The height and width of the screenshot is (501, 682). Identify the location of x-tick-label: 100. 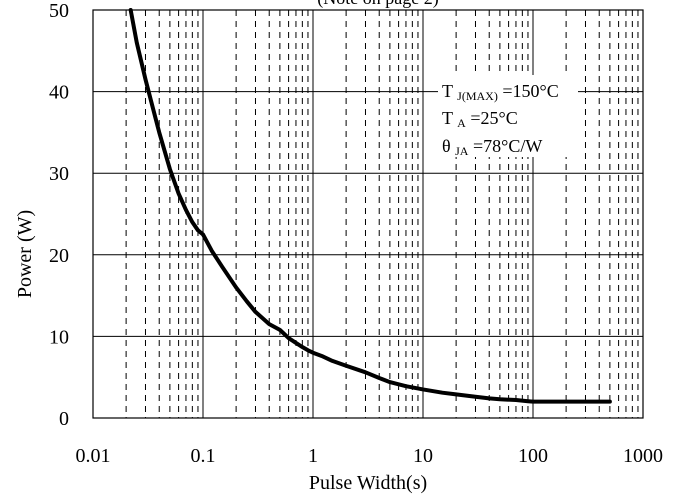
(533, 456).